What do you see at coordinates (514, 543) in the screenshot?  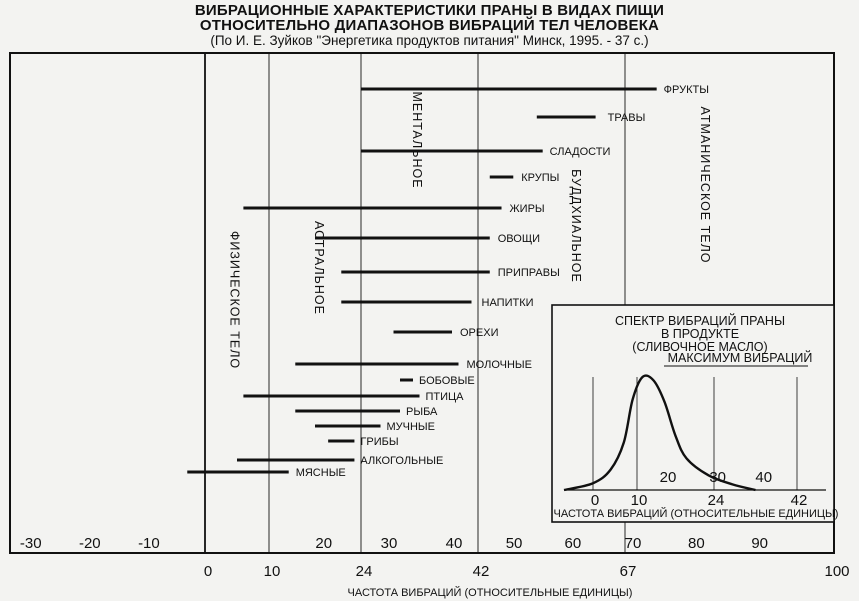 I see `upper-tick-label: 50` at bounding box center [514, 543].